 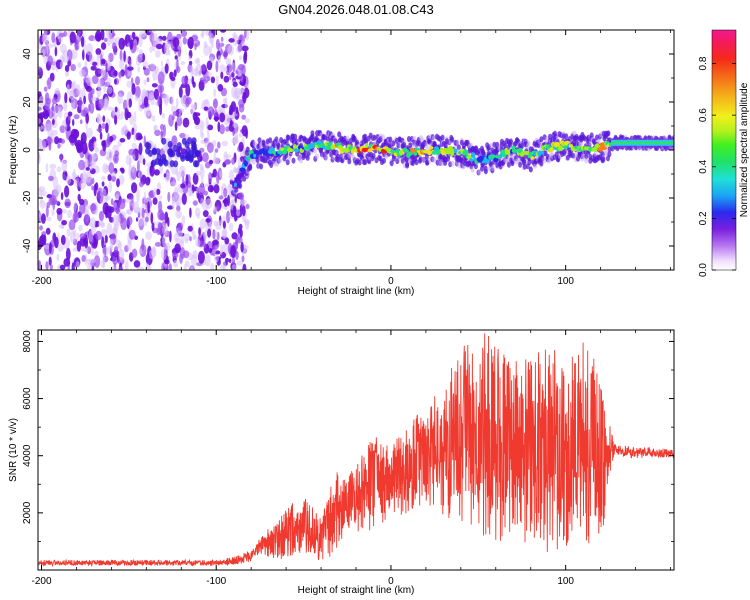 I want to click on colorbar-ticks: 0.0 0.2 0.4 0.6 0.8, so click(x=717, y=166).